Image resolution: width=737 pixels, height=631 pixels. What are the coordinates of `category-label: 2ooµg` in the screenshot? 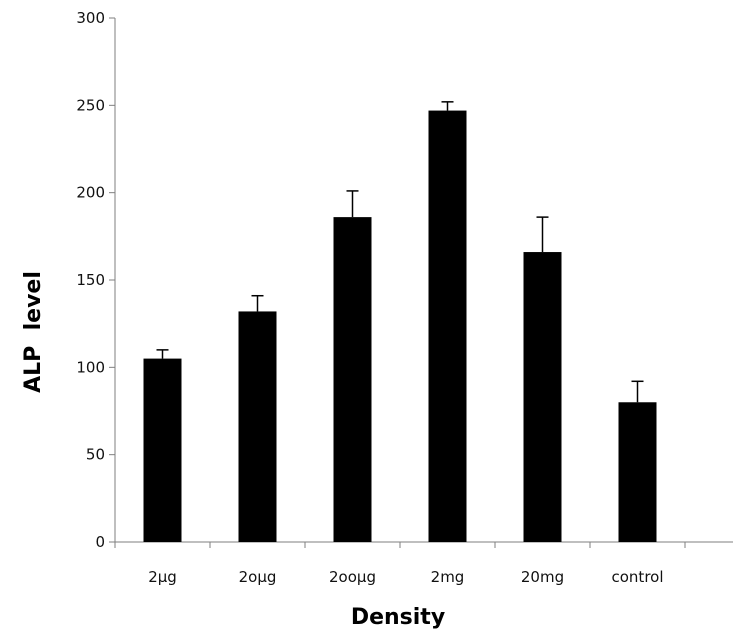 It's located at (352, 577).